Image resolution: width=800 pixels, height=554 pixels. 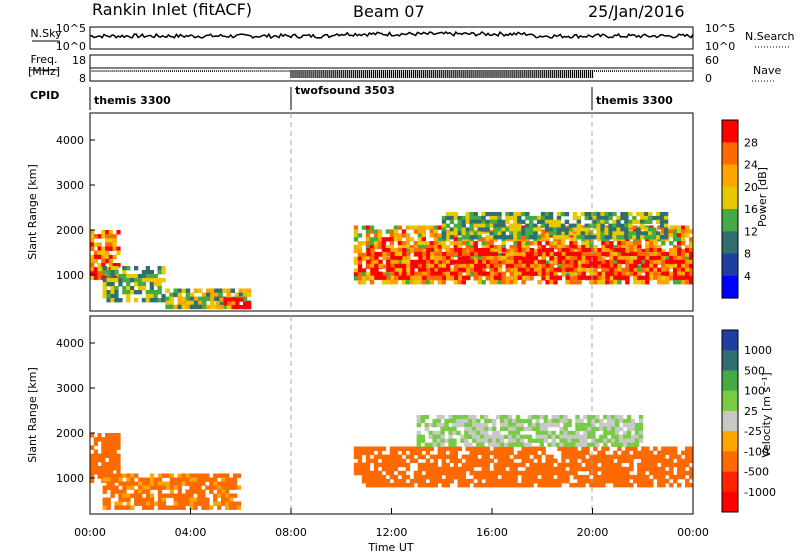 What do you see at coordinates (70, 140) in the screenshot?
I see `y-tick-label: 4000` at bounding box center [70, 140].